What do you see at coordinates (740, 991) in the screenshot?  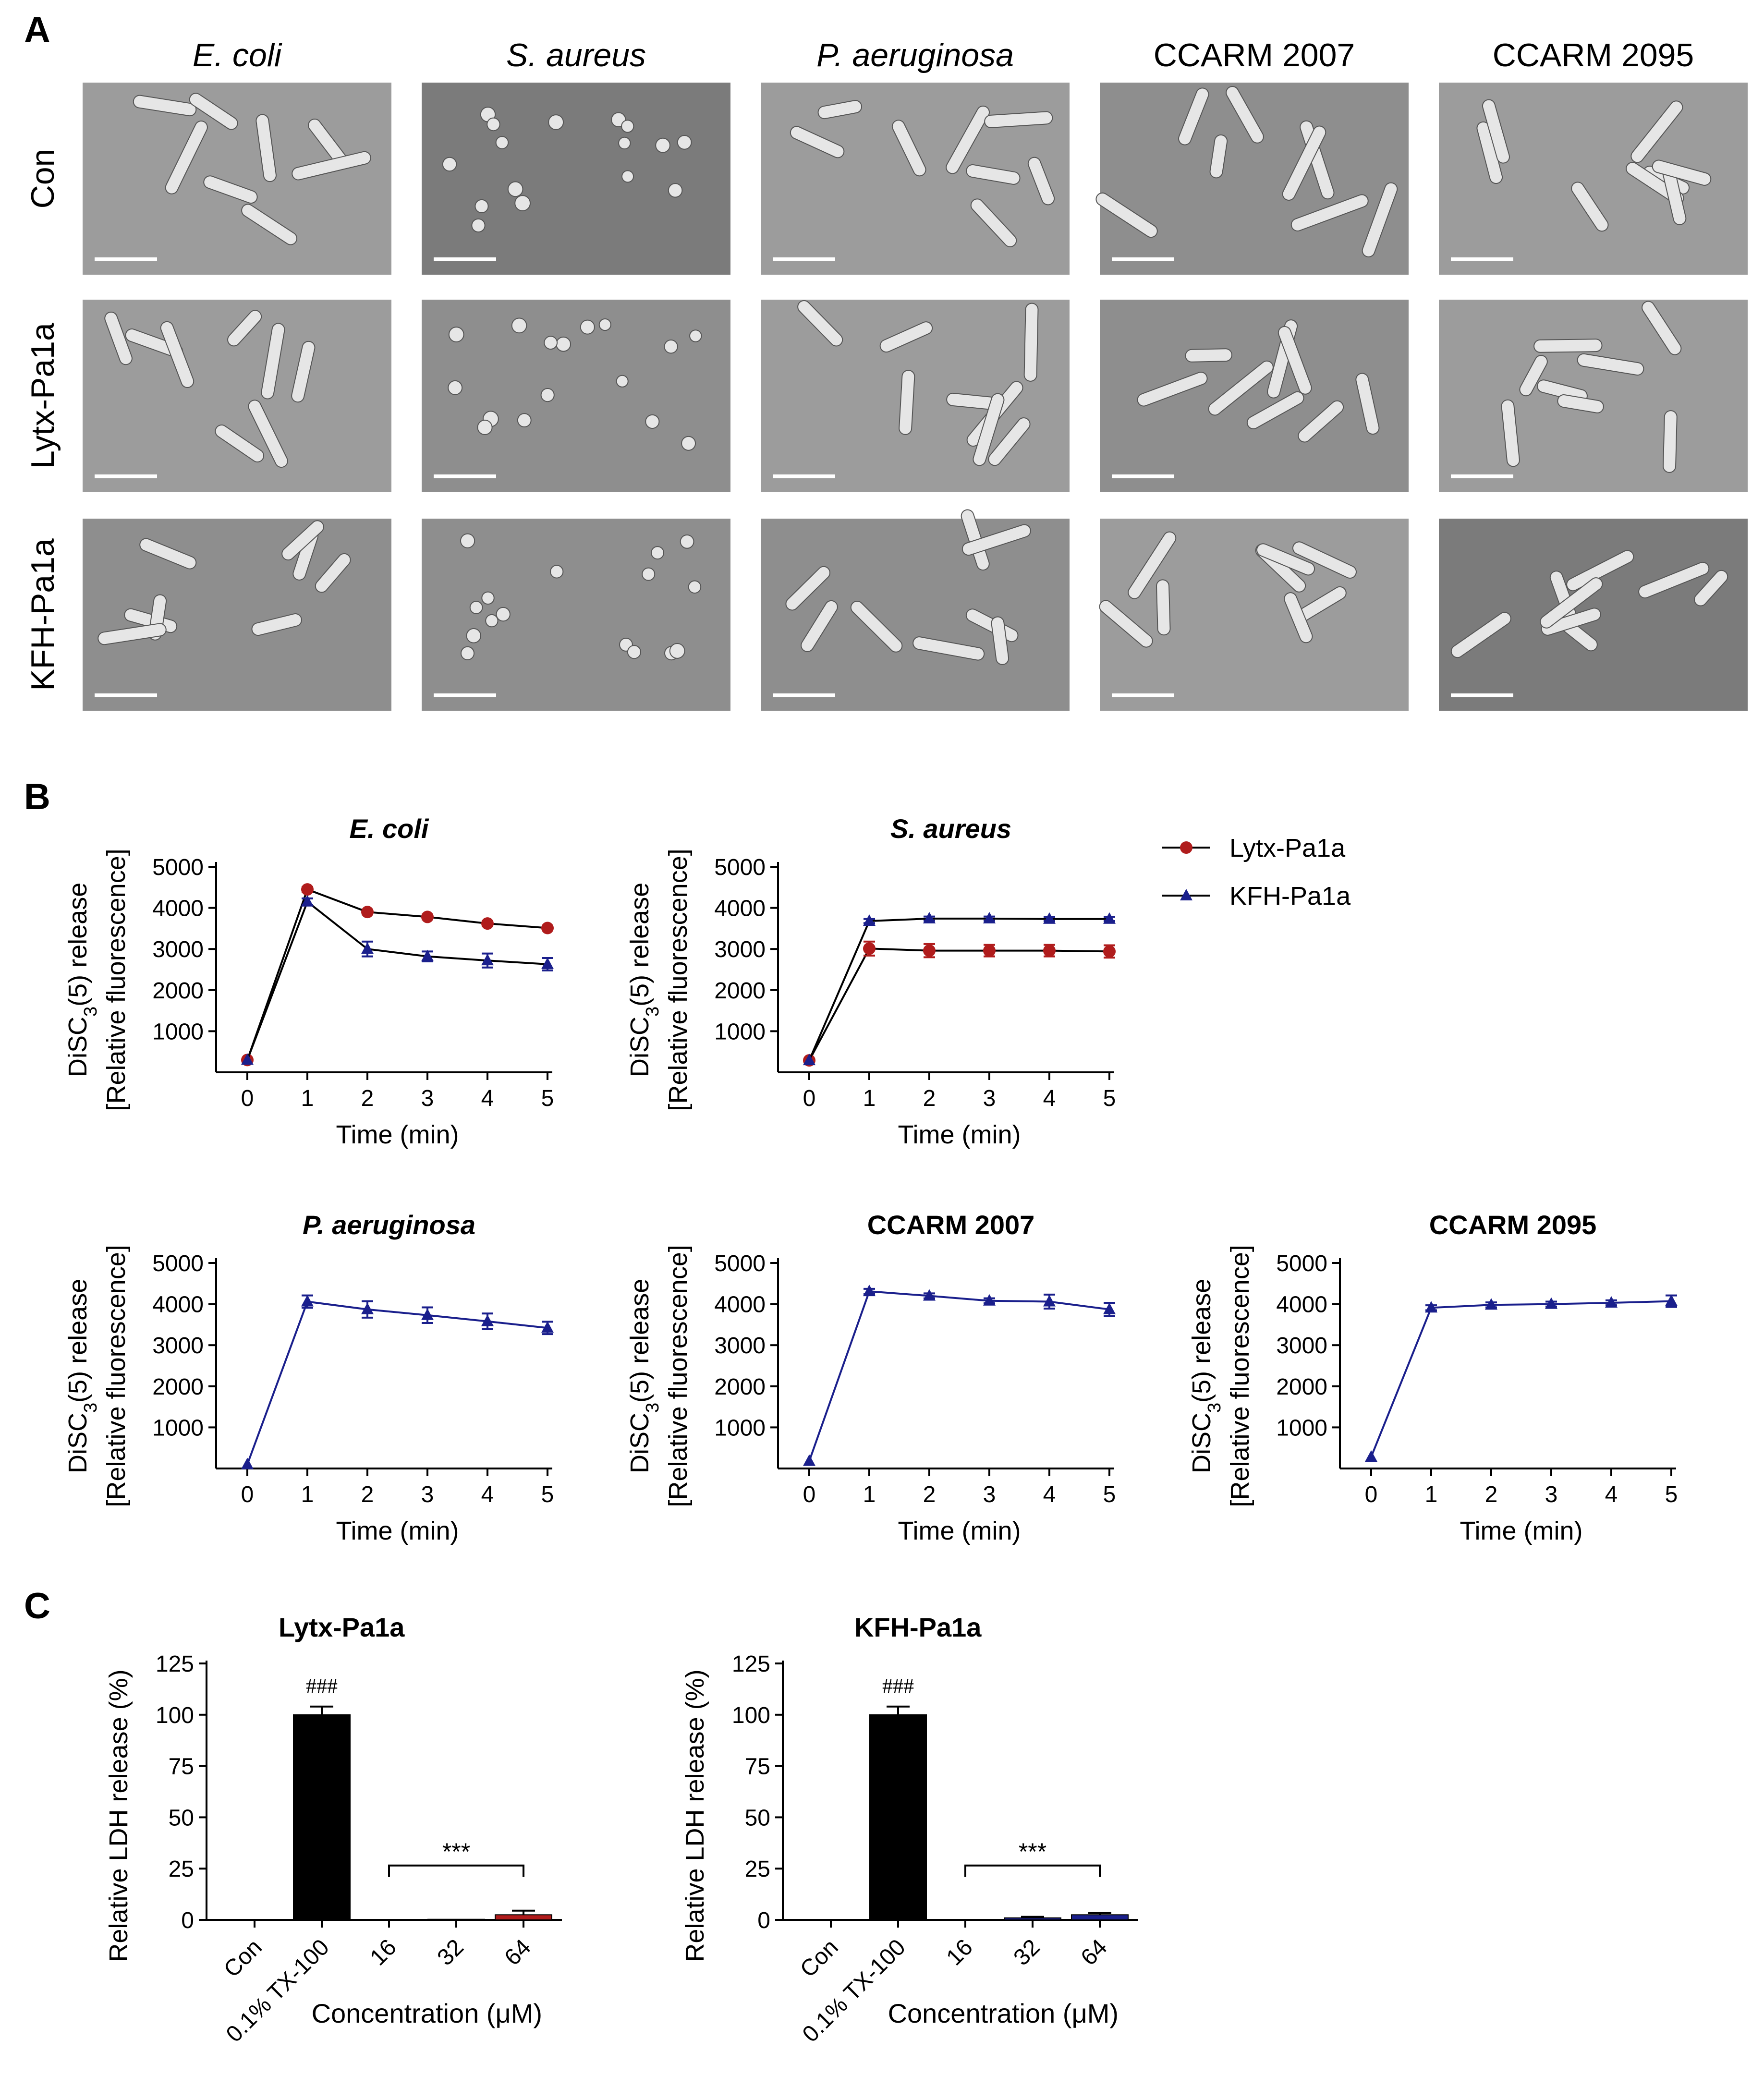 I see `y-tick-label: 2000` at bounding box center [740, 991].